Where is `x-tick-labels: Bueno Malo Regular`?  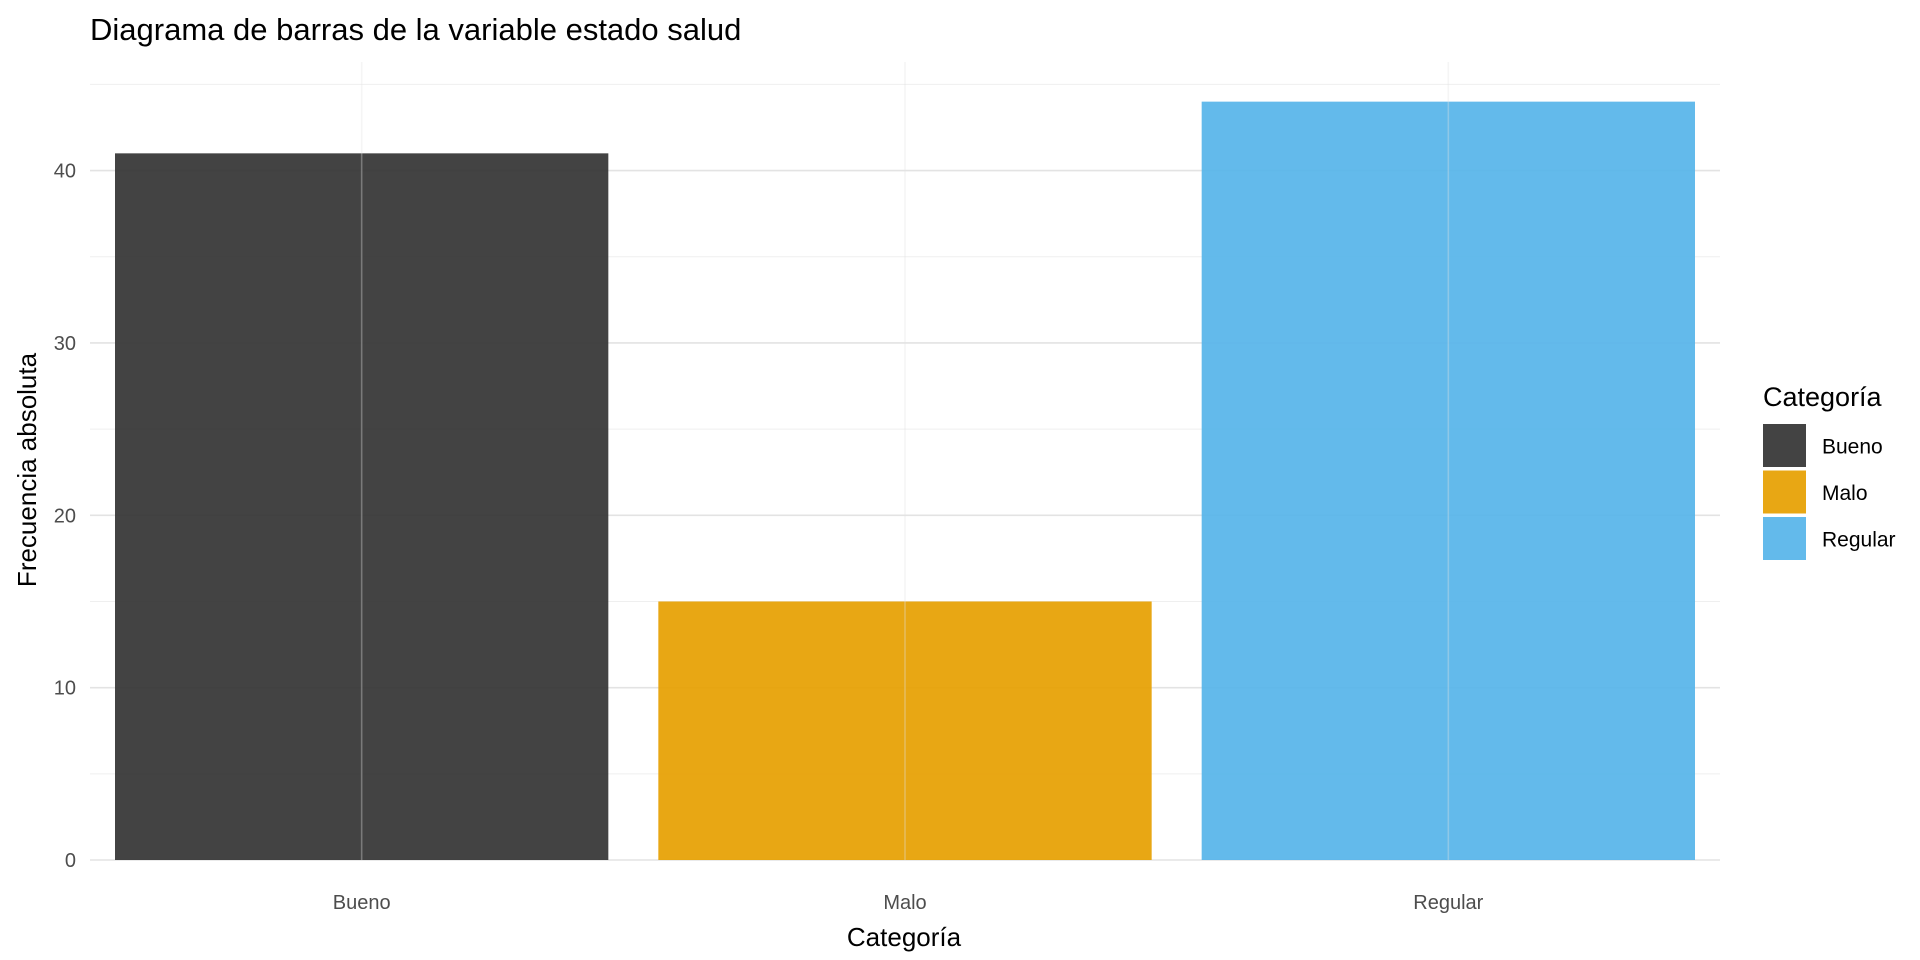 x-tick-labels: Bueno Malo Regular is located at coordinates (908, 903).